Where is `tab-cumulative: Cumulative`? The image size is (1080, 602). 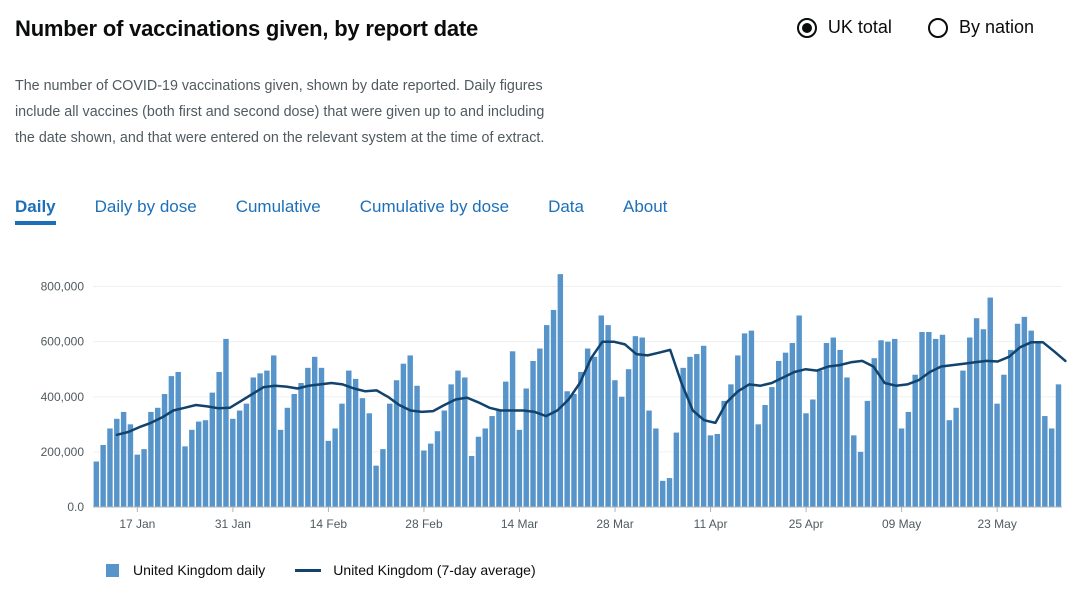
tab-cumulative: Cumulative is located at coordinates (278, 206).